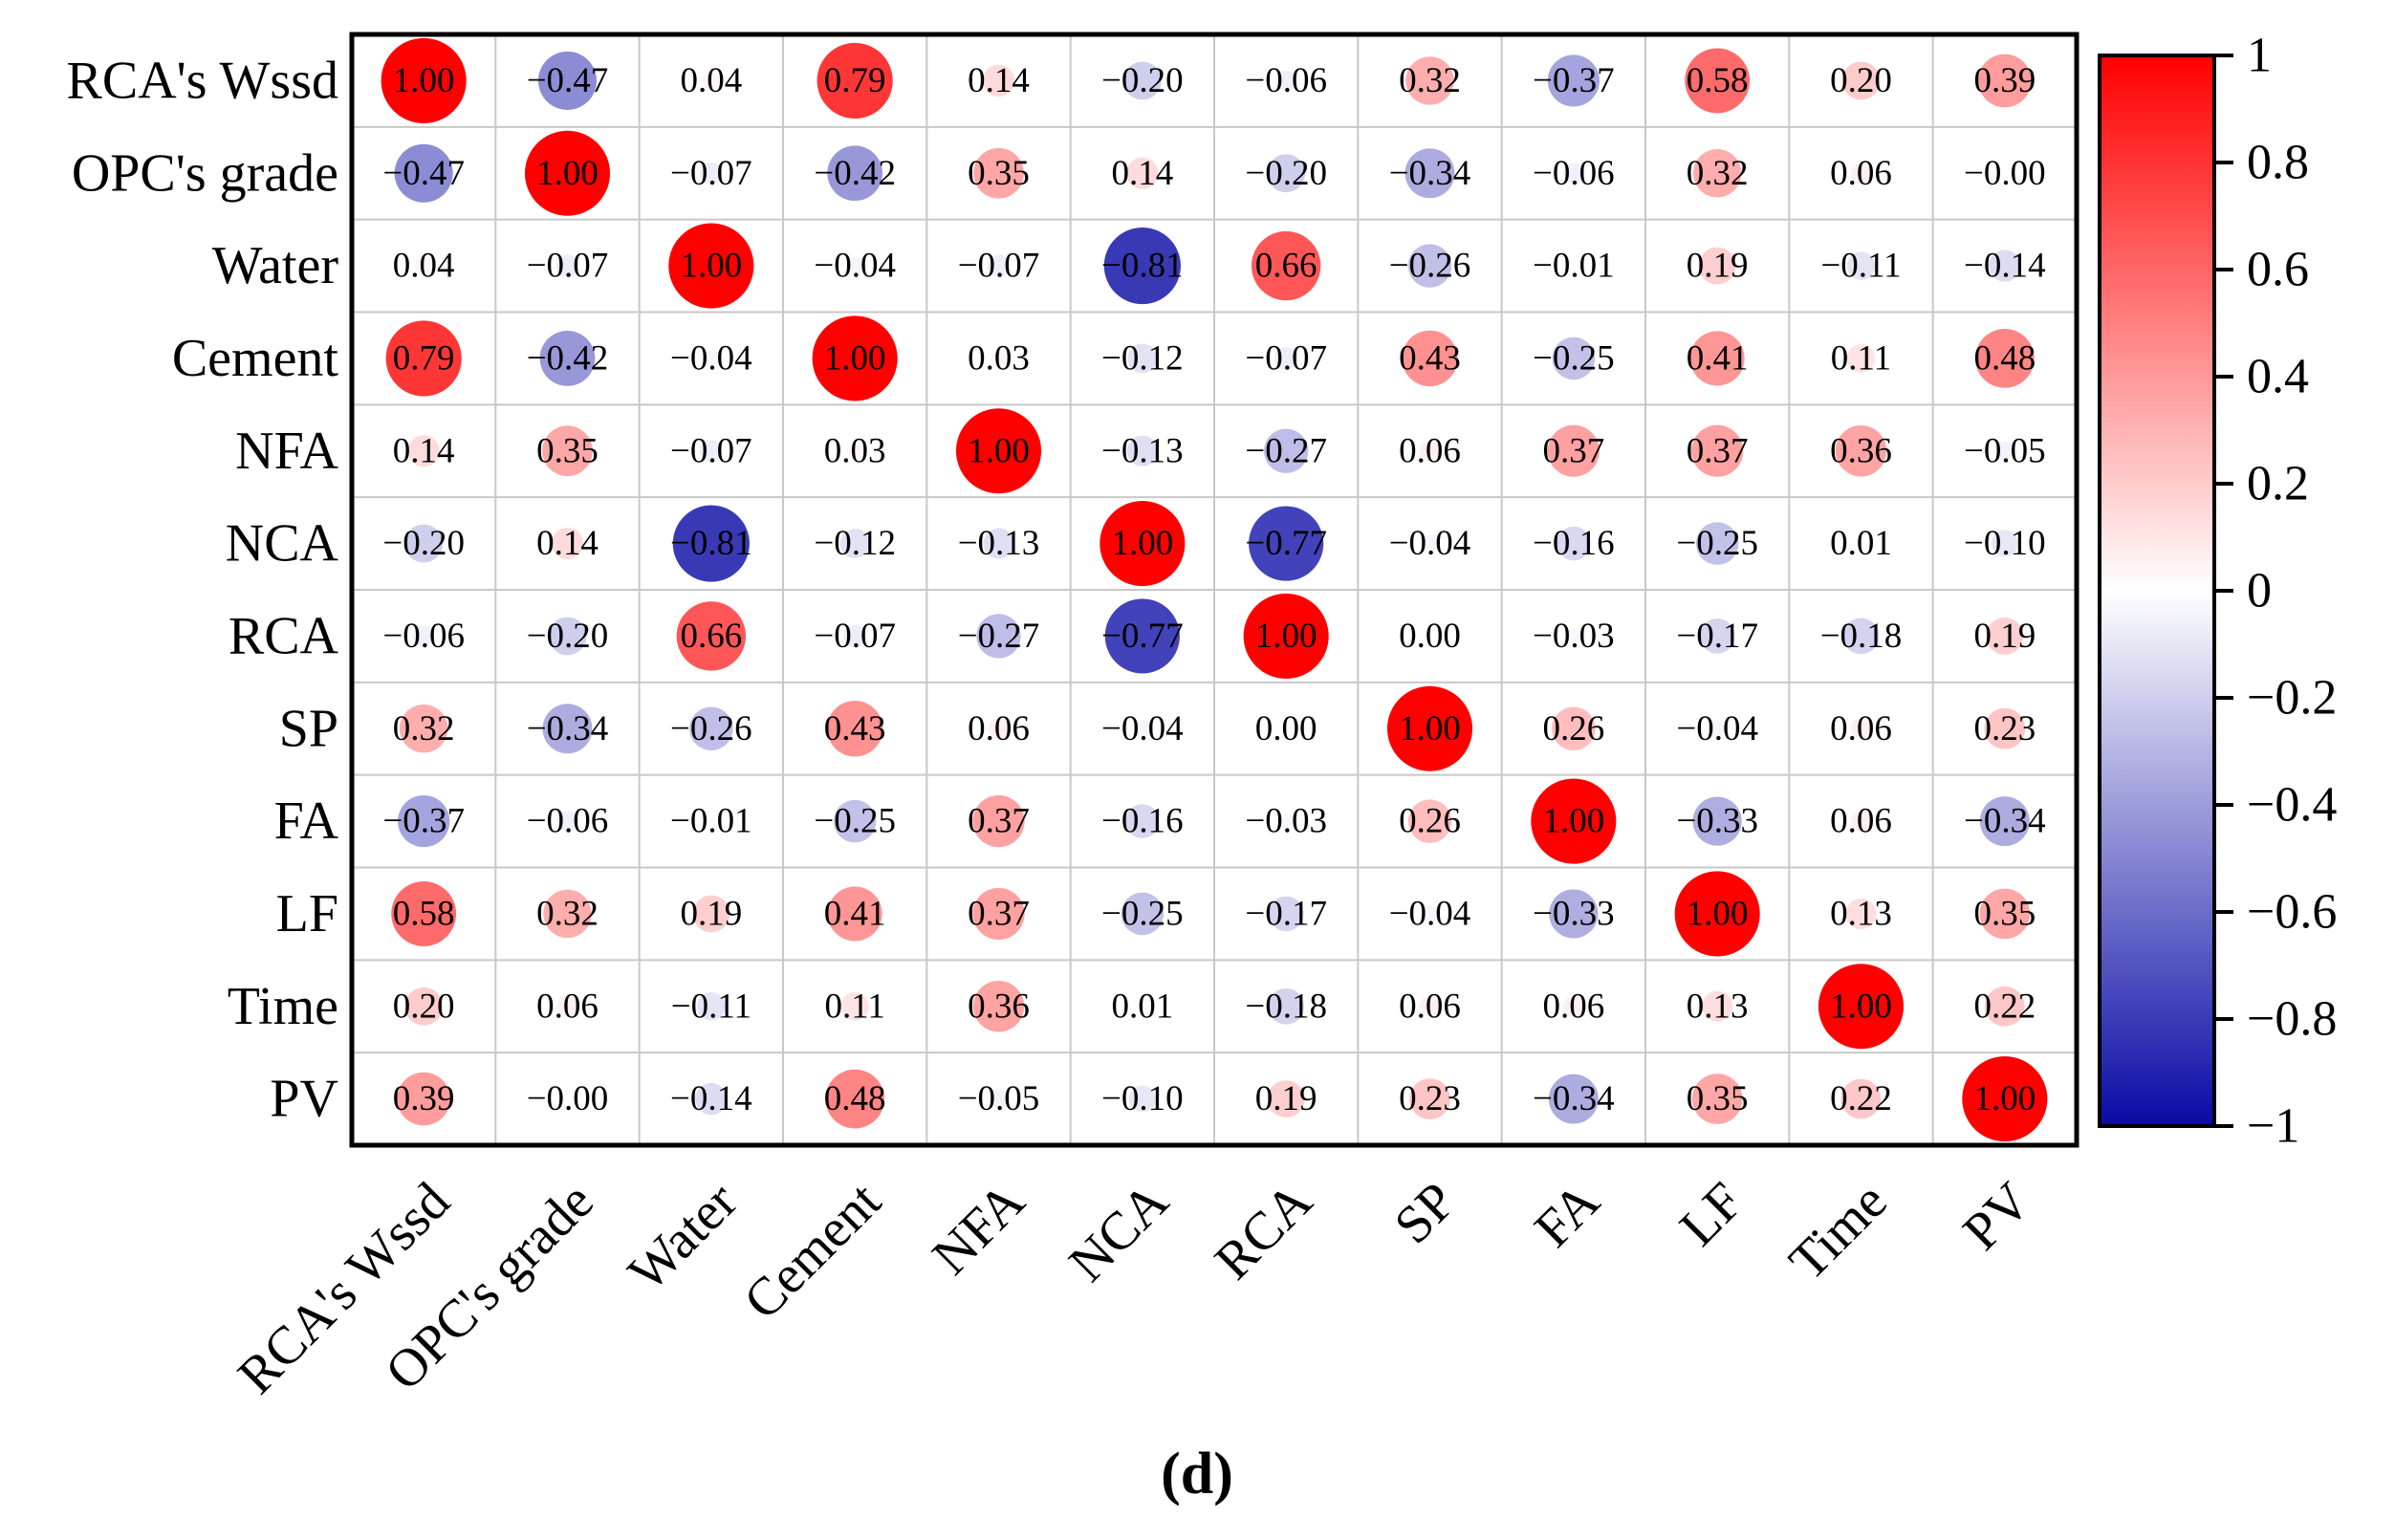  Describe the element at coordinates (1286, 1006) in the screenshot. I see `correlation-value: −0.18` at that location.